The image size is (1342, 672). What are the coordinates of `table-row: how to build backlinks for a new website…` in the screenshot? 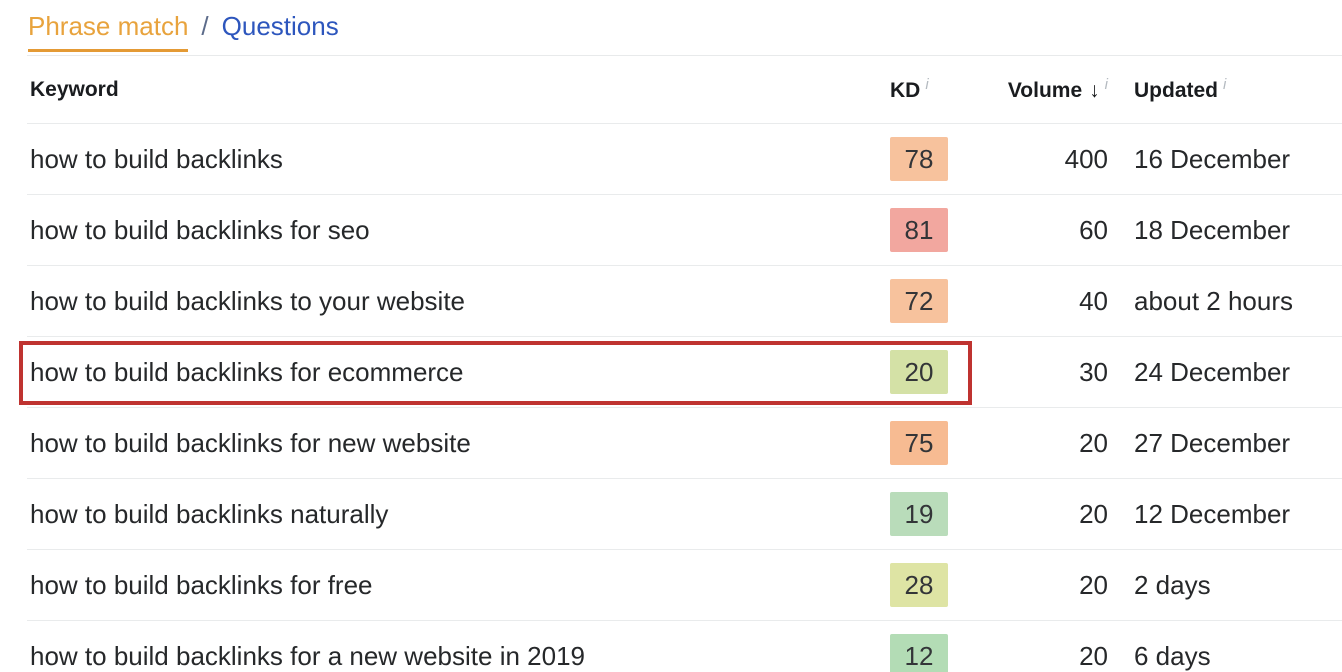 It's located at (684, 646).